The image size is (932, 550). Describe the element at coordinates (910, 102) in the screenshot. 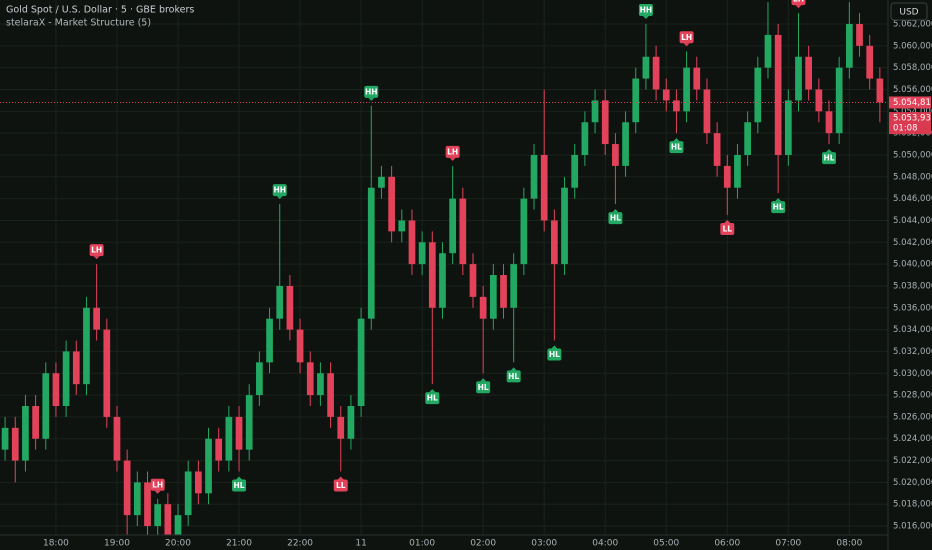

I see `last-price-box` at that location.